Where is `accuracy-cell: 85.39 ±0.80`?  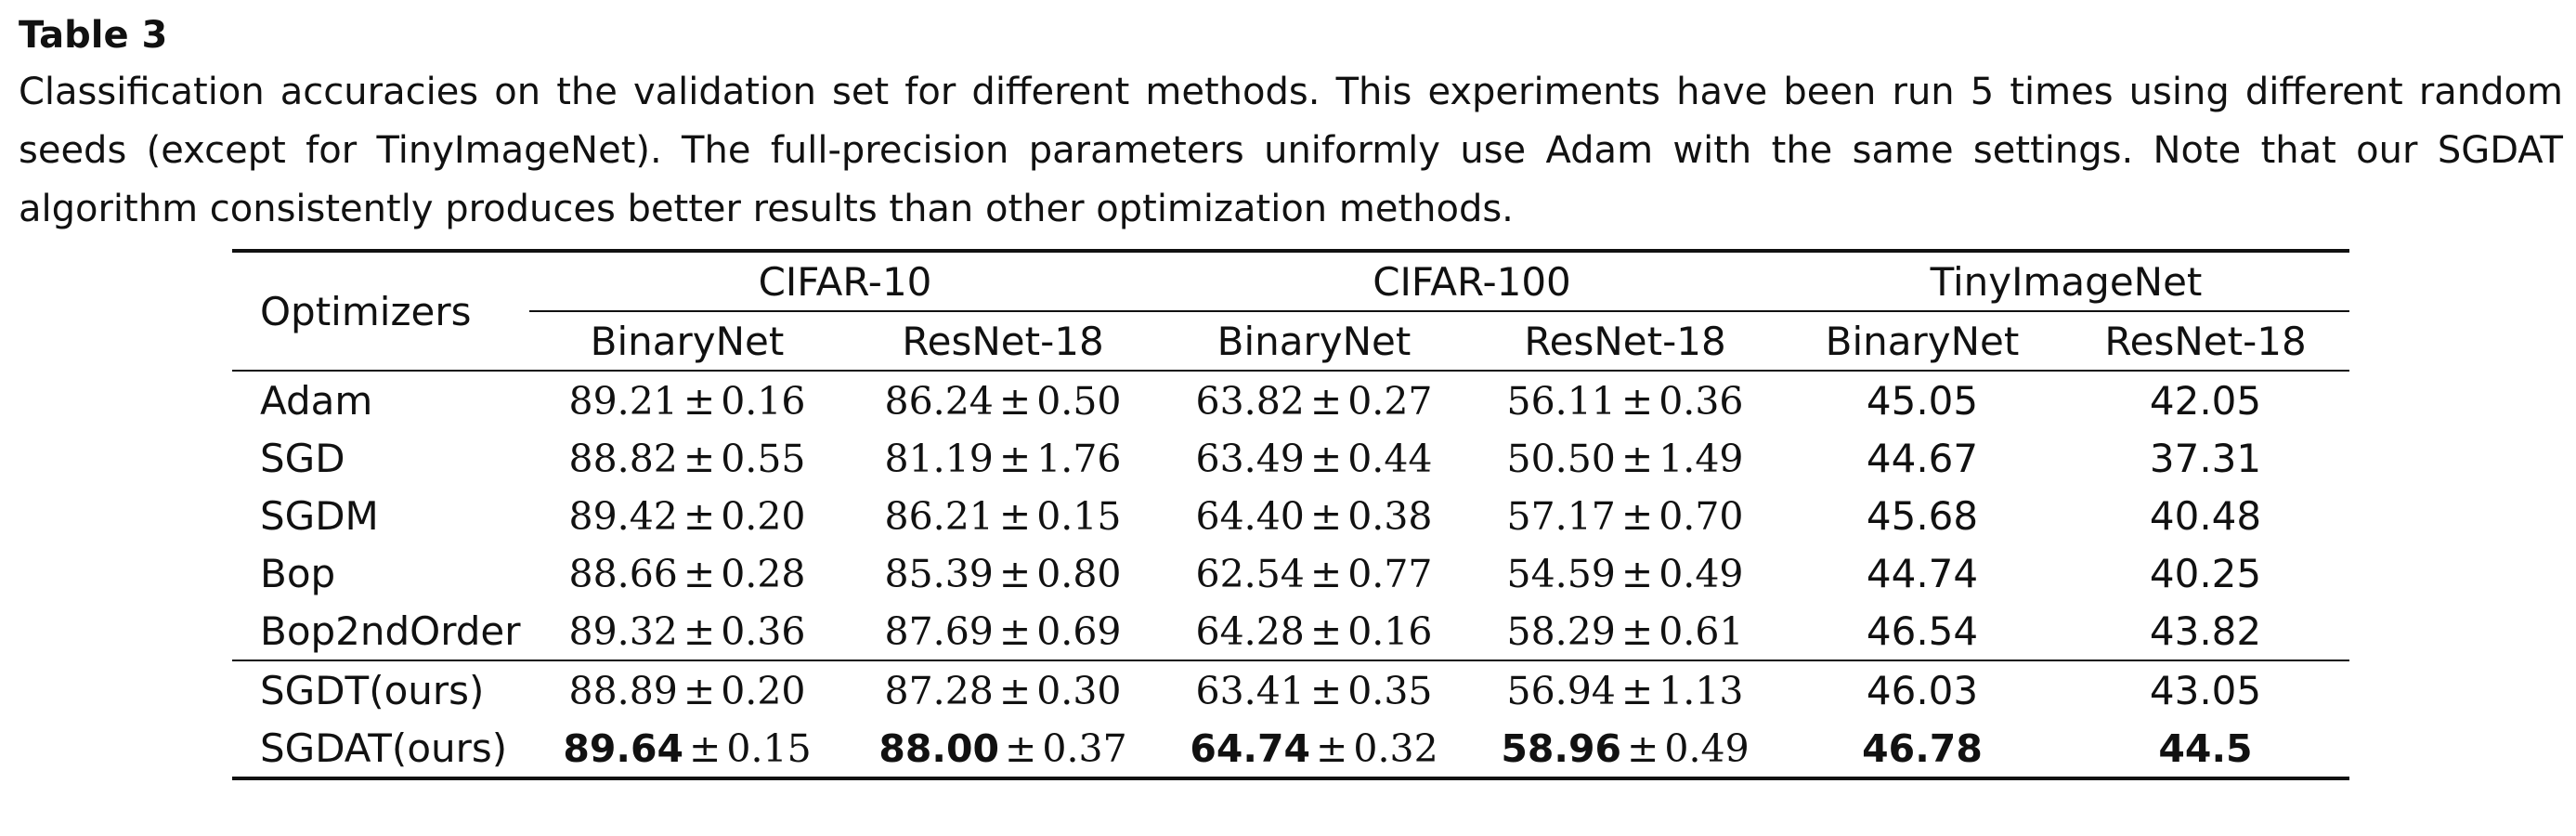 accuracy-cell: 85.39 ±0.80 is located at coordinates (1003, 573).